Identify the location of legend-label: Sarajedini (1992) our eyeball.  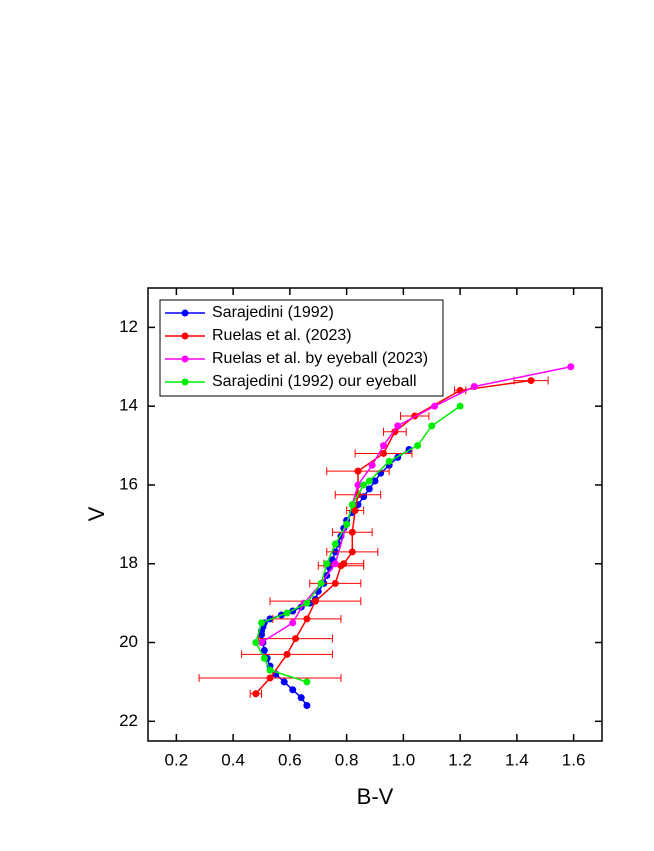
(314, 381).